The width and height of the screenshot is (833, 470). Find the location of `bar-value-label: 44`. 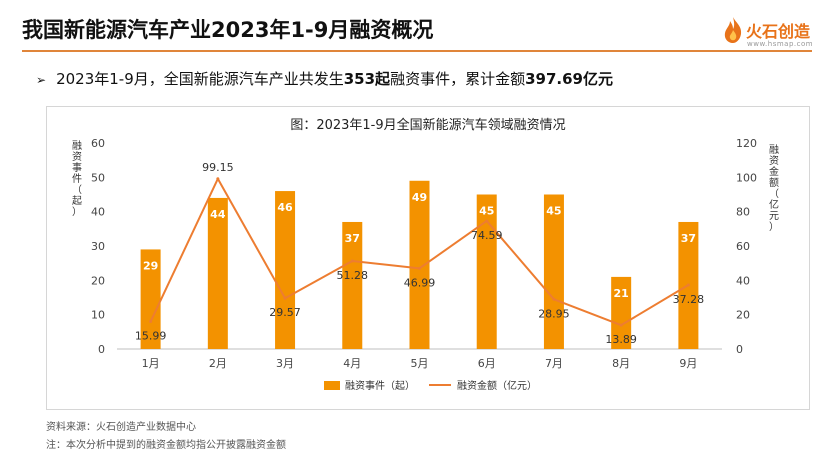

bar-value-label: 44 is located at coordinates (218, 214).